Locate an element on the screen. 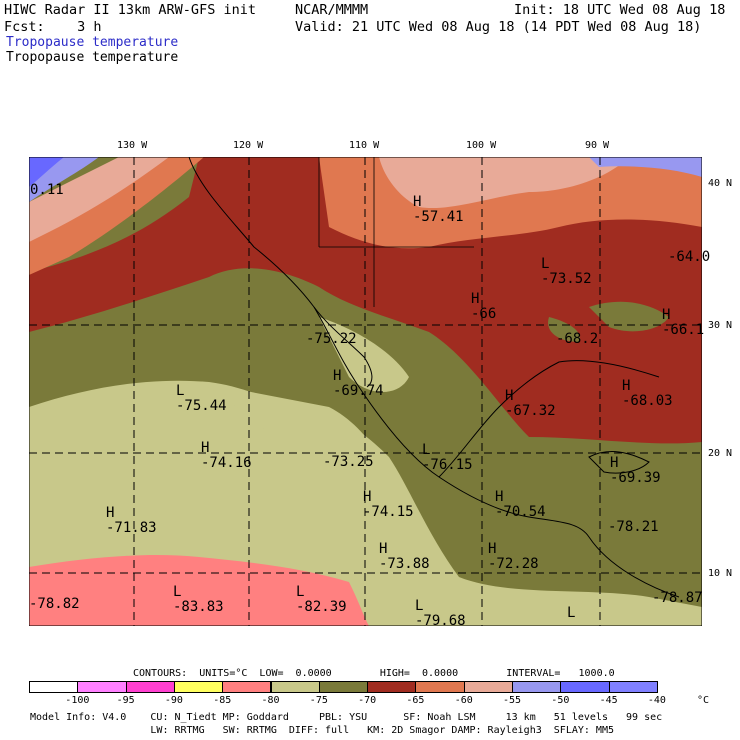 Image resolution: width=740 pixels, height=740 pixels. lat-label-40n: 40 N is located at coordinates (720, 183).